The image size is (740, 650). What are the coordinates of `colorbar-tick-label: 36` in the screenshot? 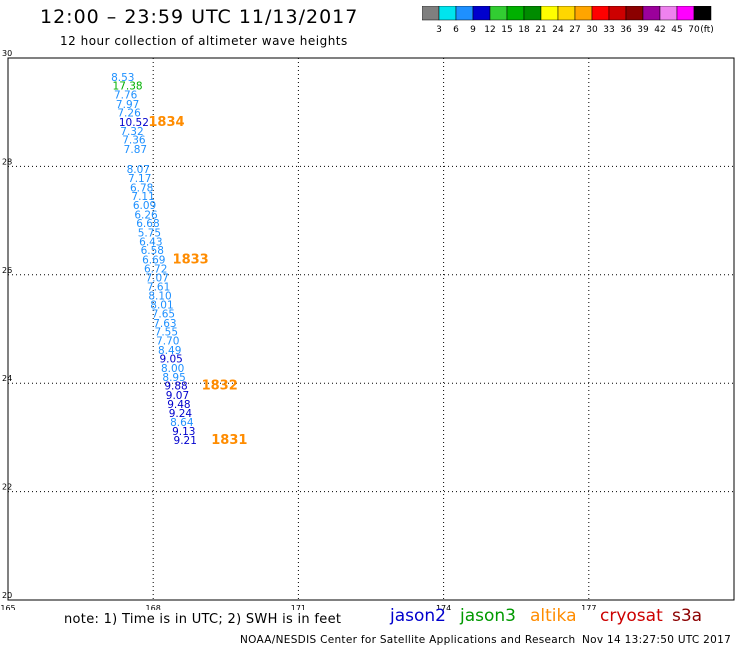 It's located at (626, 30).